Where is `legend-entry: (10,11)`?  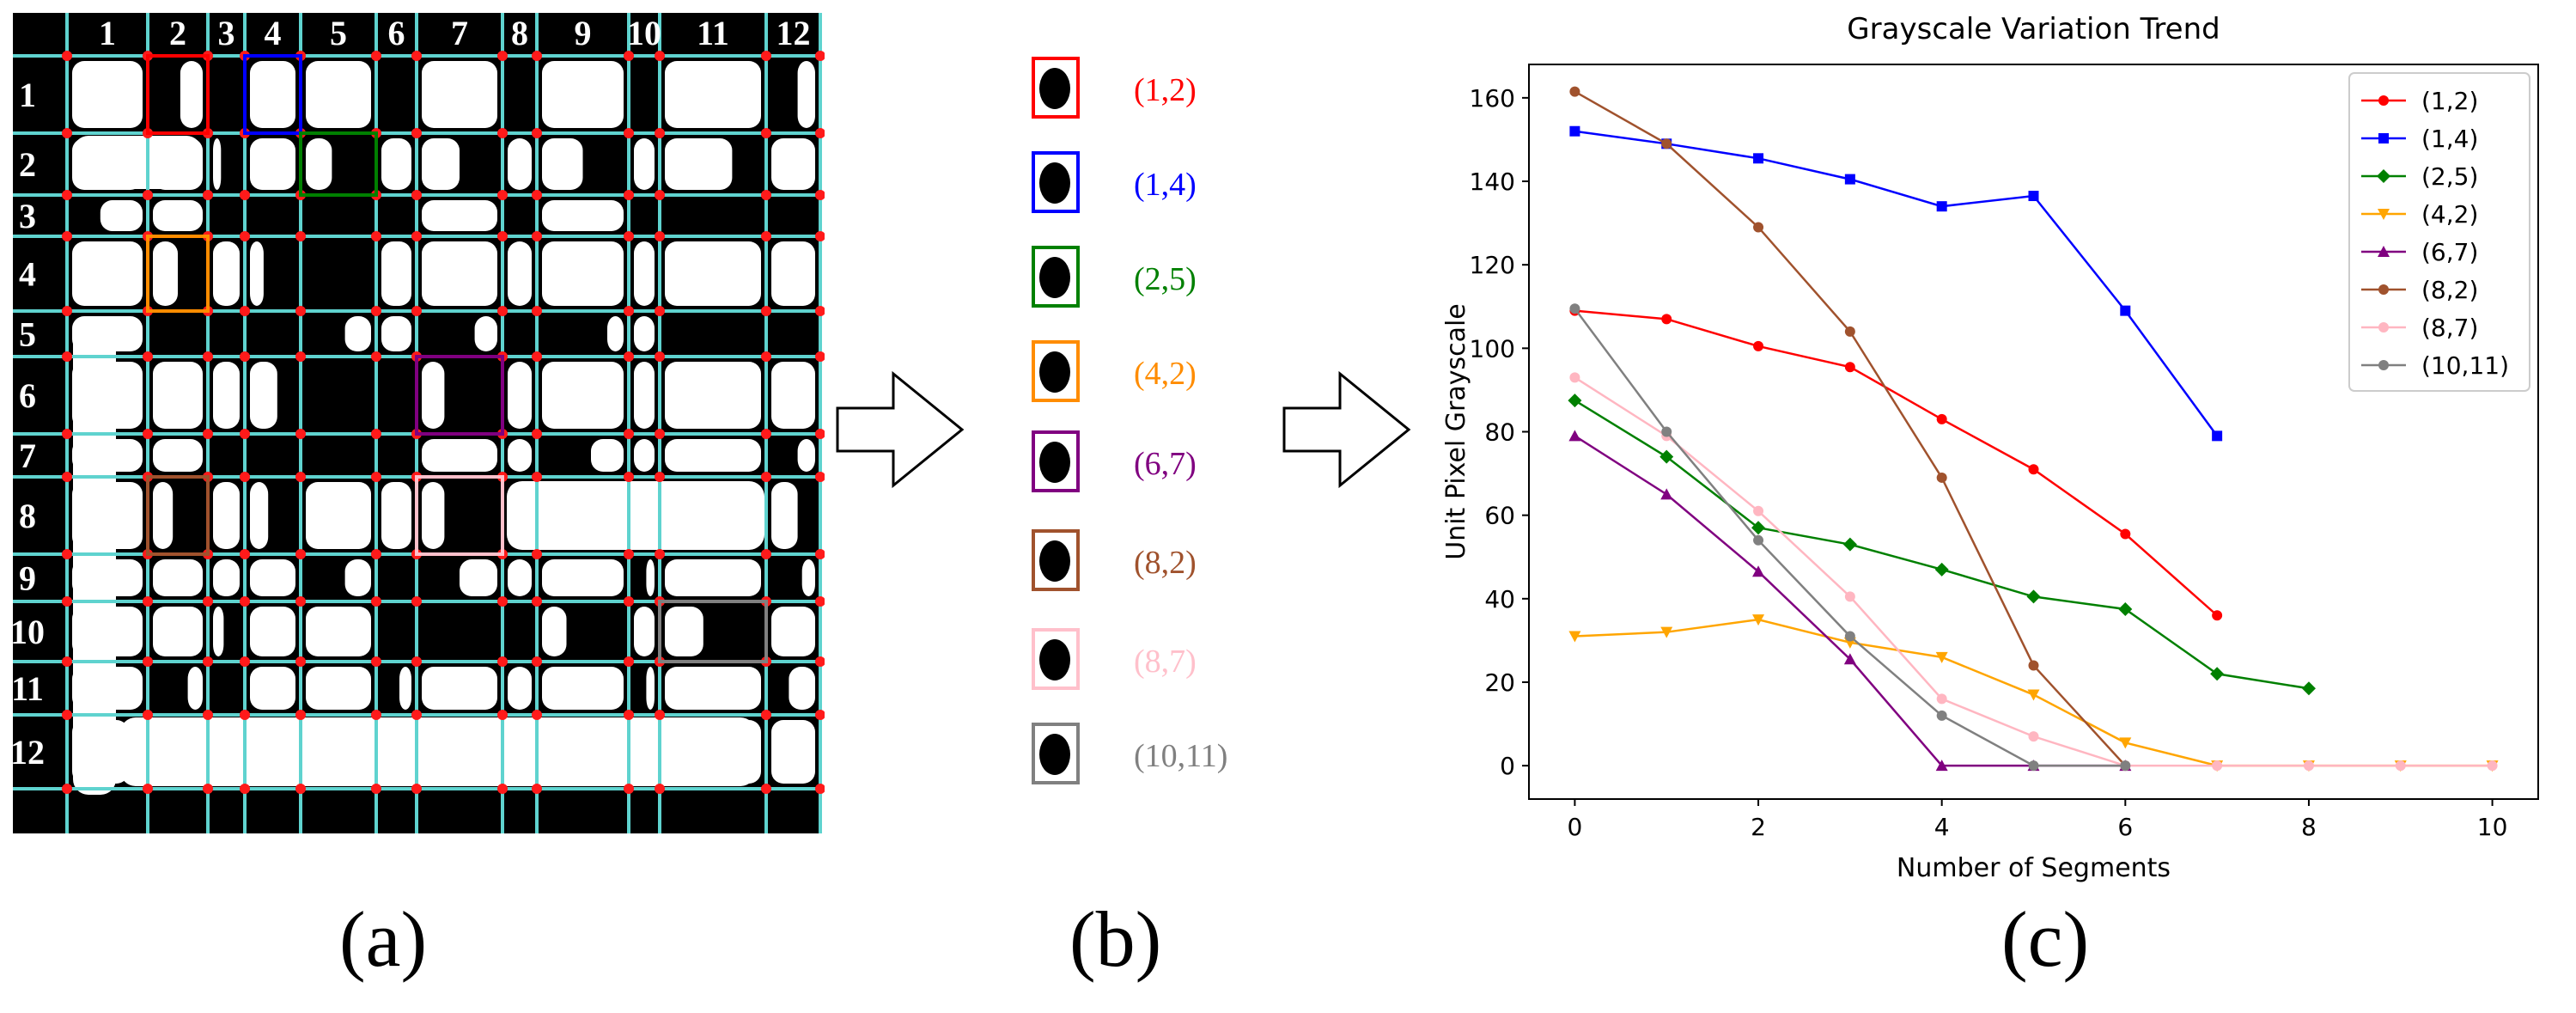 legend-entry: (10,11) is located at coordinates (2435, 365).